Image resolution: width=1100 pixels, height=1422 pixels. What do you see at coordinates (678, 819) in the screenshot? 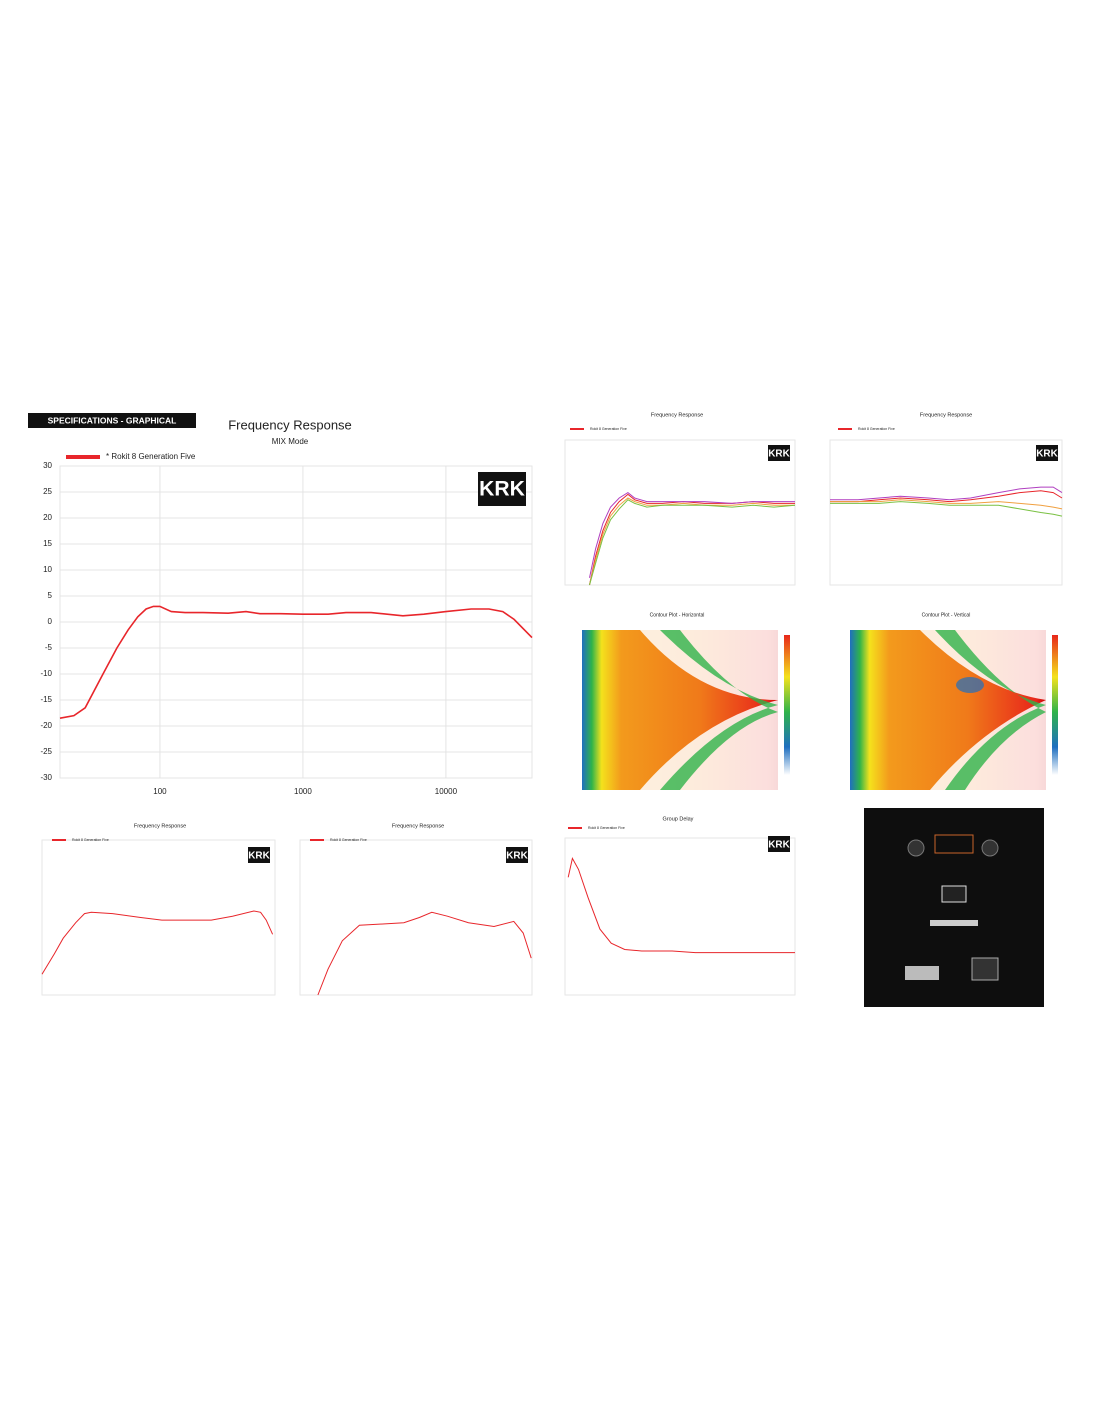
I see `chart-title: Group Delay` at bounding box center [678, 819].